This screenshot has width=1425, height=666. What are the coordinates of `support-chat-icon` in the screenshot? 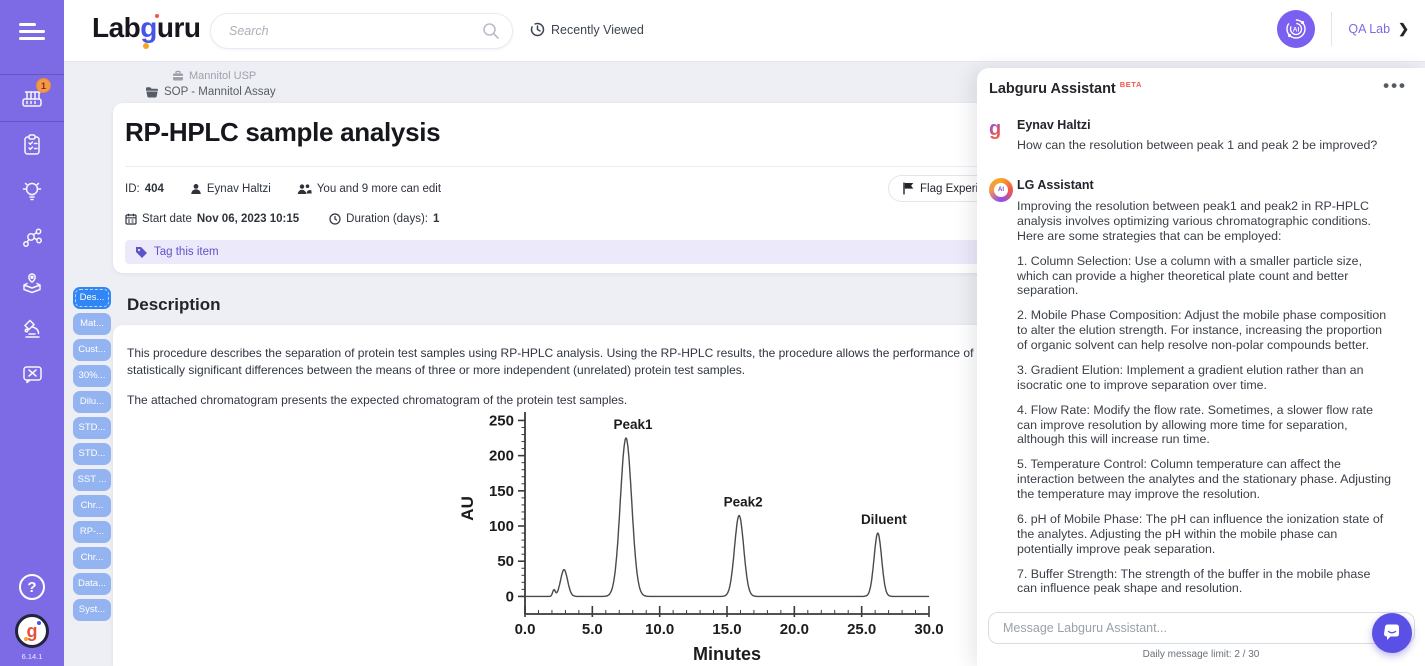 It's located at (32, 375).